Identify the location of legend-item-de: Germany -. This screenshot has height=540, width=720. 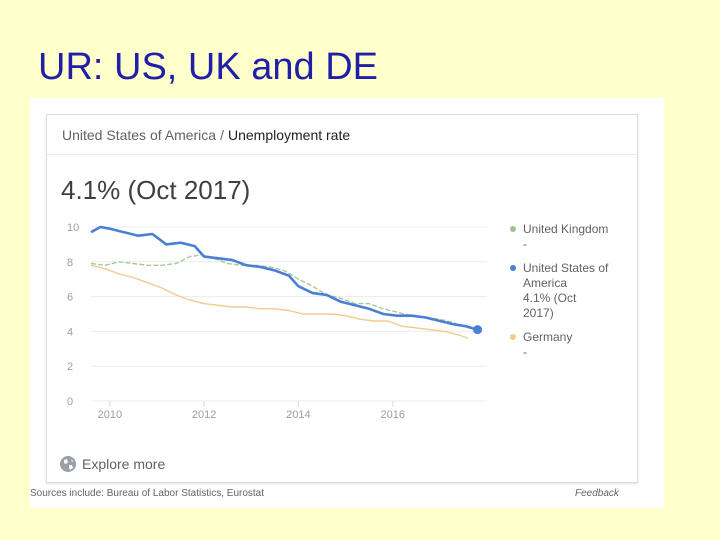
(572, 345).